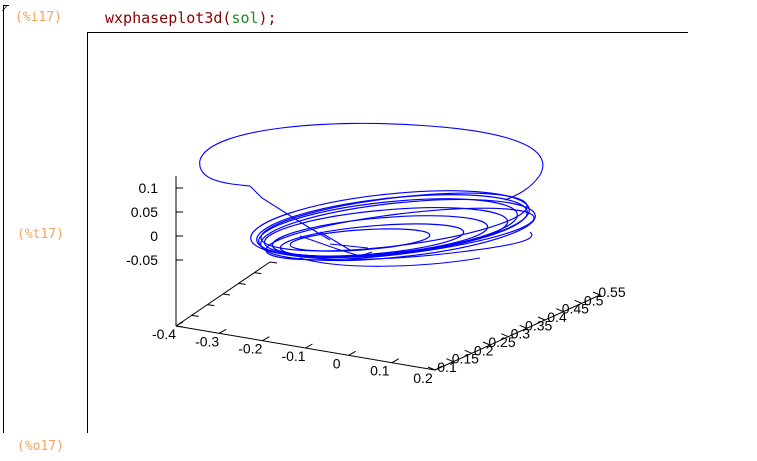 The image size is (757, 461). What do you see at coordinates (40, 234) in the screenshot?
I see `plot-label: (%t17)` at bounding box center [40, 234].